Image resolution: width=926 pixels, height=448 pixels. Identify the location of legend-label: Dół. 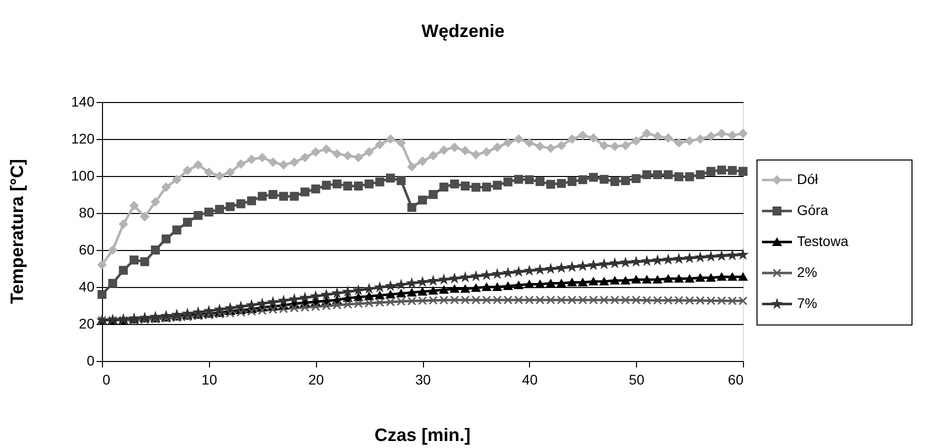
(808, 179).